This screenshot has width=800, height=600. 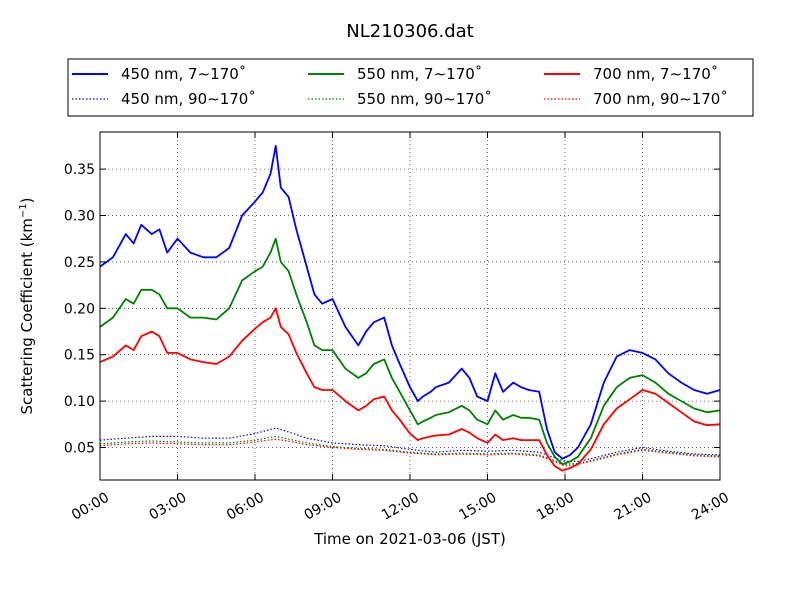 I want to click on y-tick-label: 0.30, so click(x=79, y=217).